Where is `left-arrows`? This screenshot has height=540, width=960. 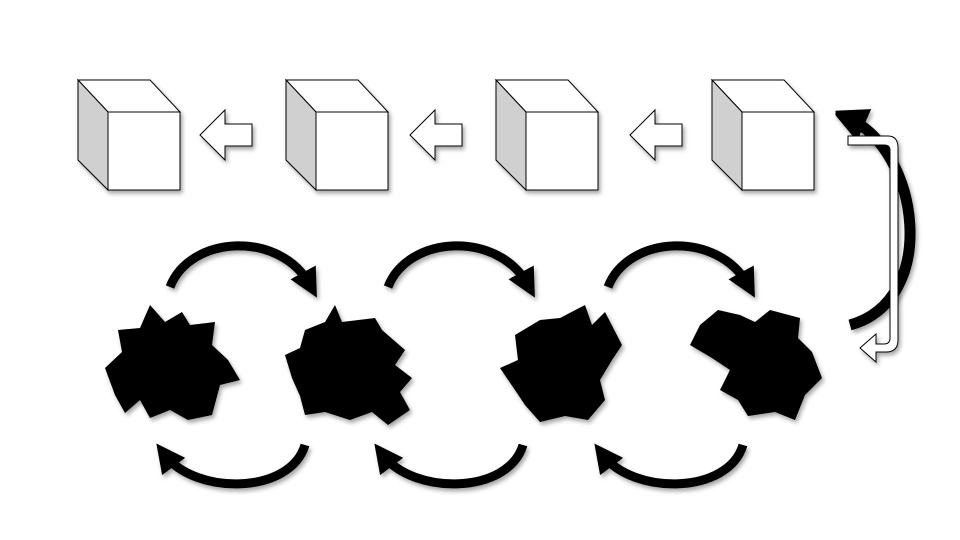 left-arrows is located at coordinates (441, 135).